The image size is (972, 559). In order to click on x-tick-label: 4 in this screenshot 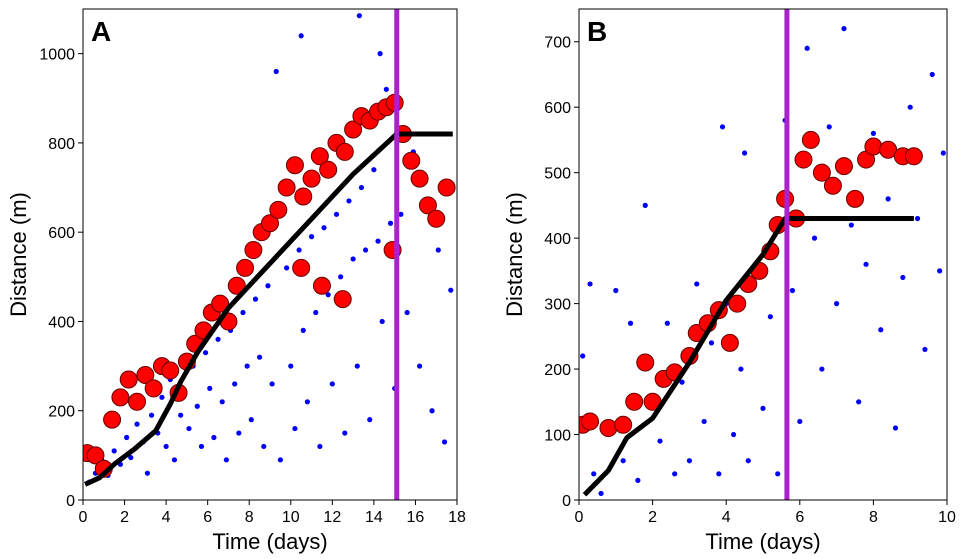, I will do `click(166, 517)`.